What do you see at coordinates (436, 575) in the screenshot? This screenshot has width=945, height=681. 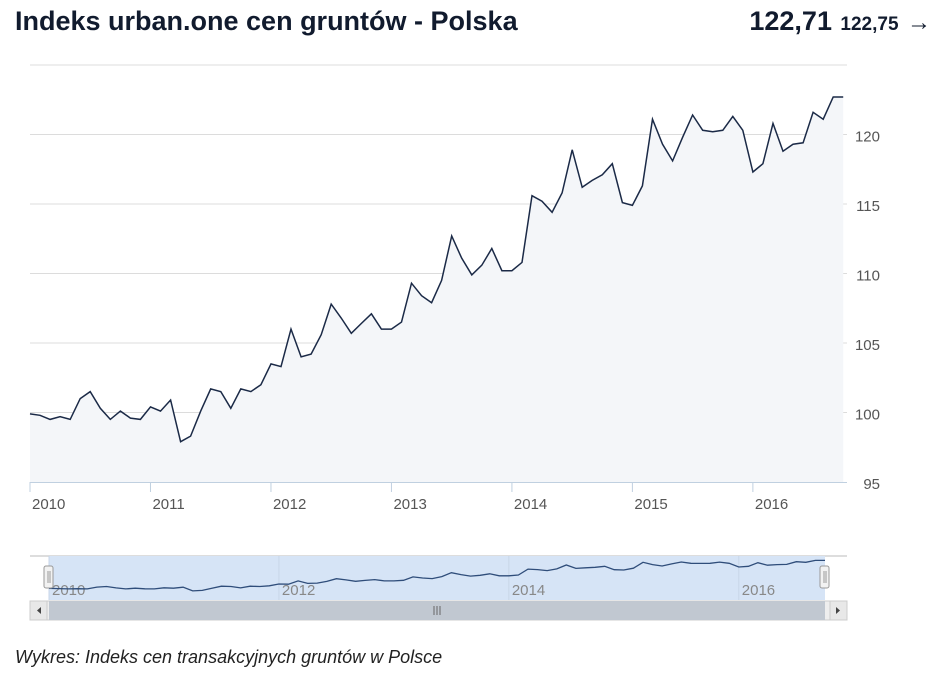 I see `navigator-series-line` at bounding box center [436, 575].